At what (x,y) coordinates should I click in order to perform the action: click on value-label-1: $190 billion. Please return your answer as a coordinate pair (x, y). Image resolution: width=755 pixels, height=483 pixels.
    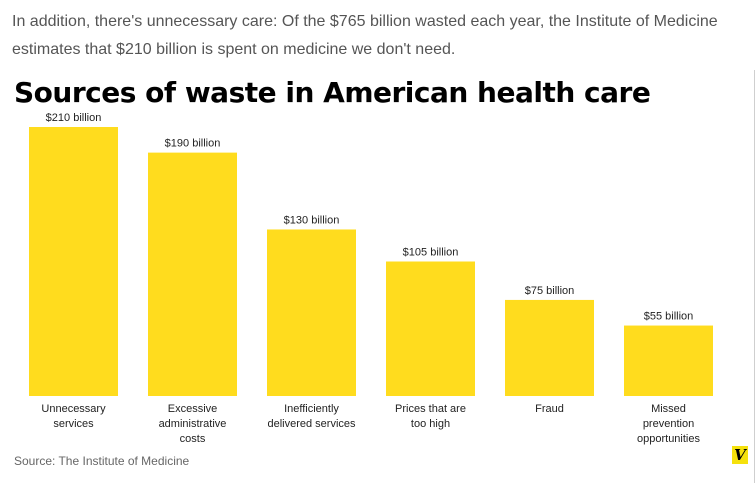
    Looking at the image, I should click on (193, 144).